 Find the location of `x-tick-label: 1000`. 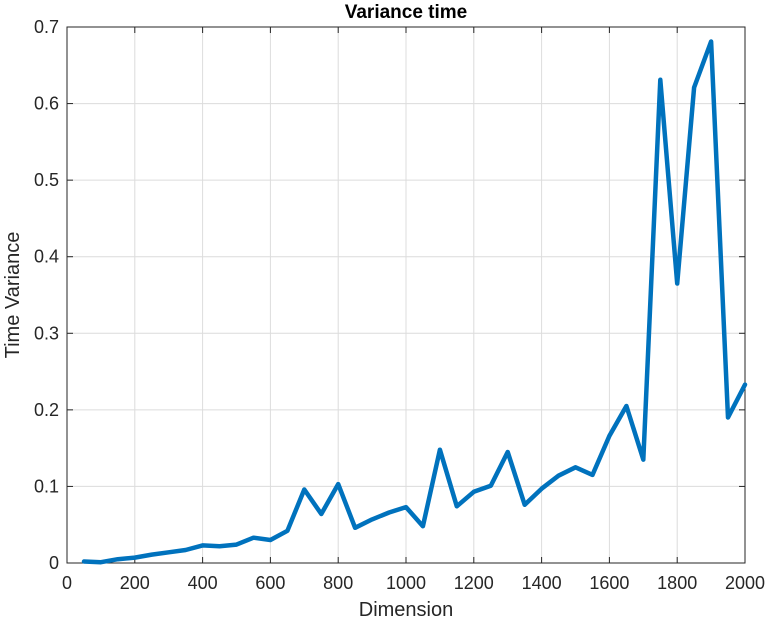

x-tick-label: 1000 is located at coordinates (406, 583).